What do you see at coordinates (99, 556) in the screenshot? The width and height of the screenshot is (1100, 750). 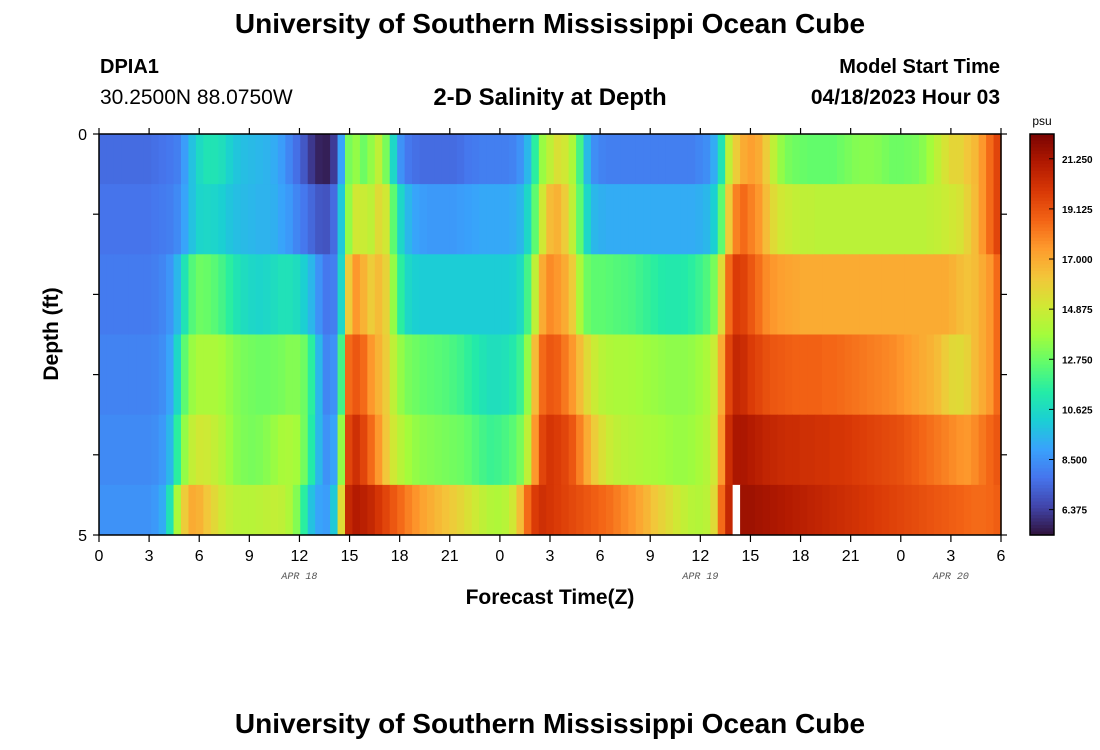 I see `x-tick-label: 0` at bounding box center [99, 556].